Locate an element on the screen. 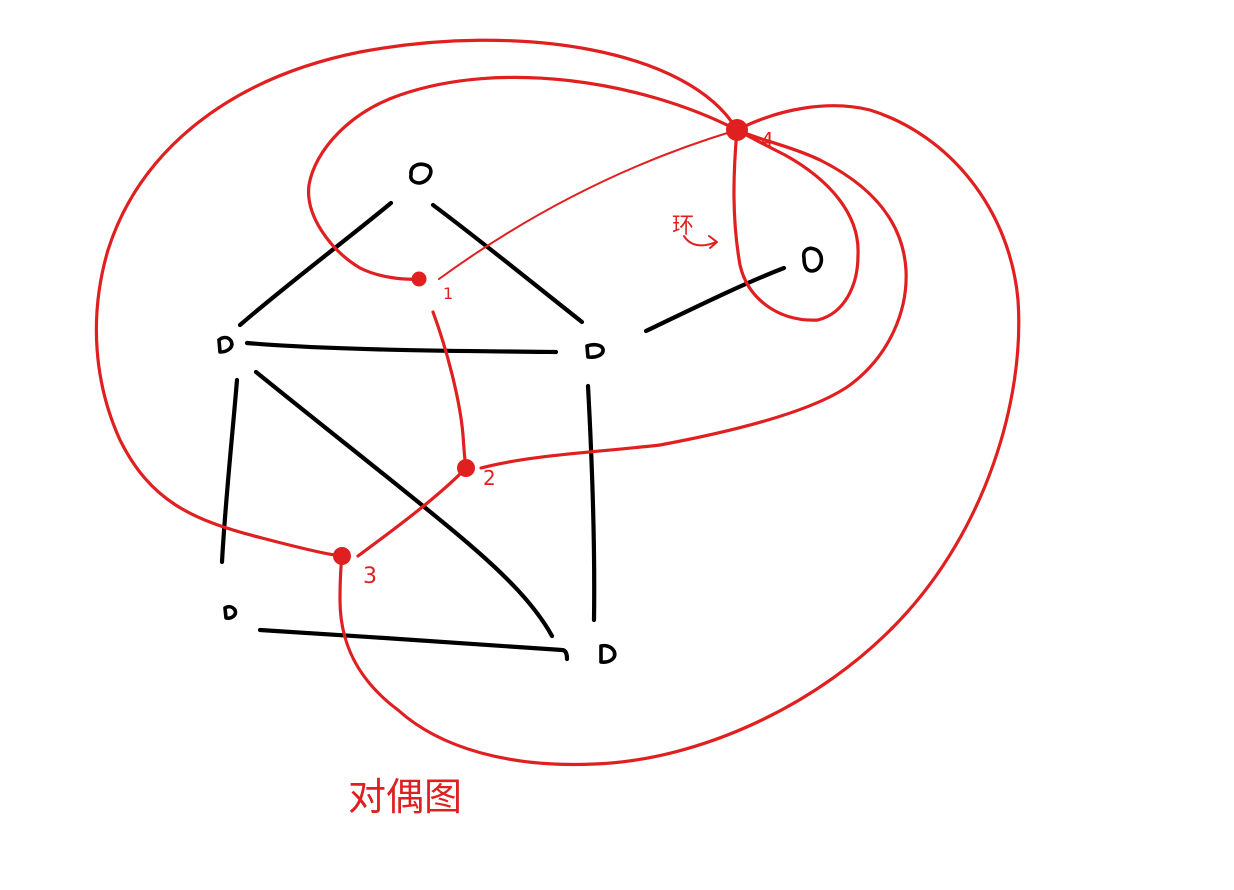 The image size is (1234, 890). primal-vertex-middle is located at coordinates (595, 350).